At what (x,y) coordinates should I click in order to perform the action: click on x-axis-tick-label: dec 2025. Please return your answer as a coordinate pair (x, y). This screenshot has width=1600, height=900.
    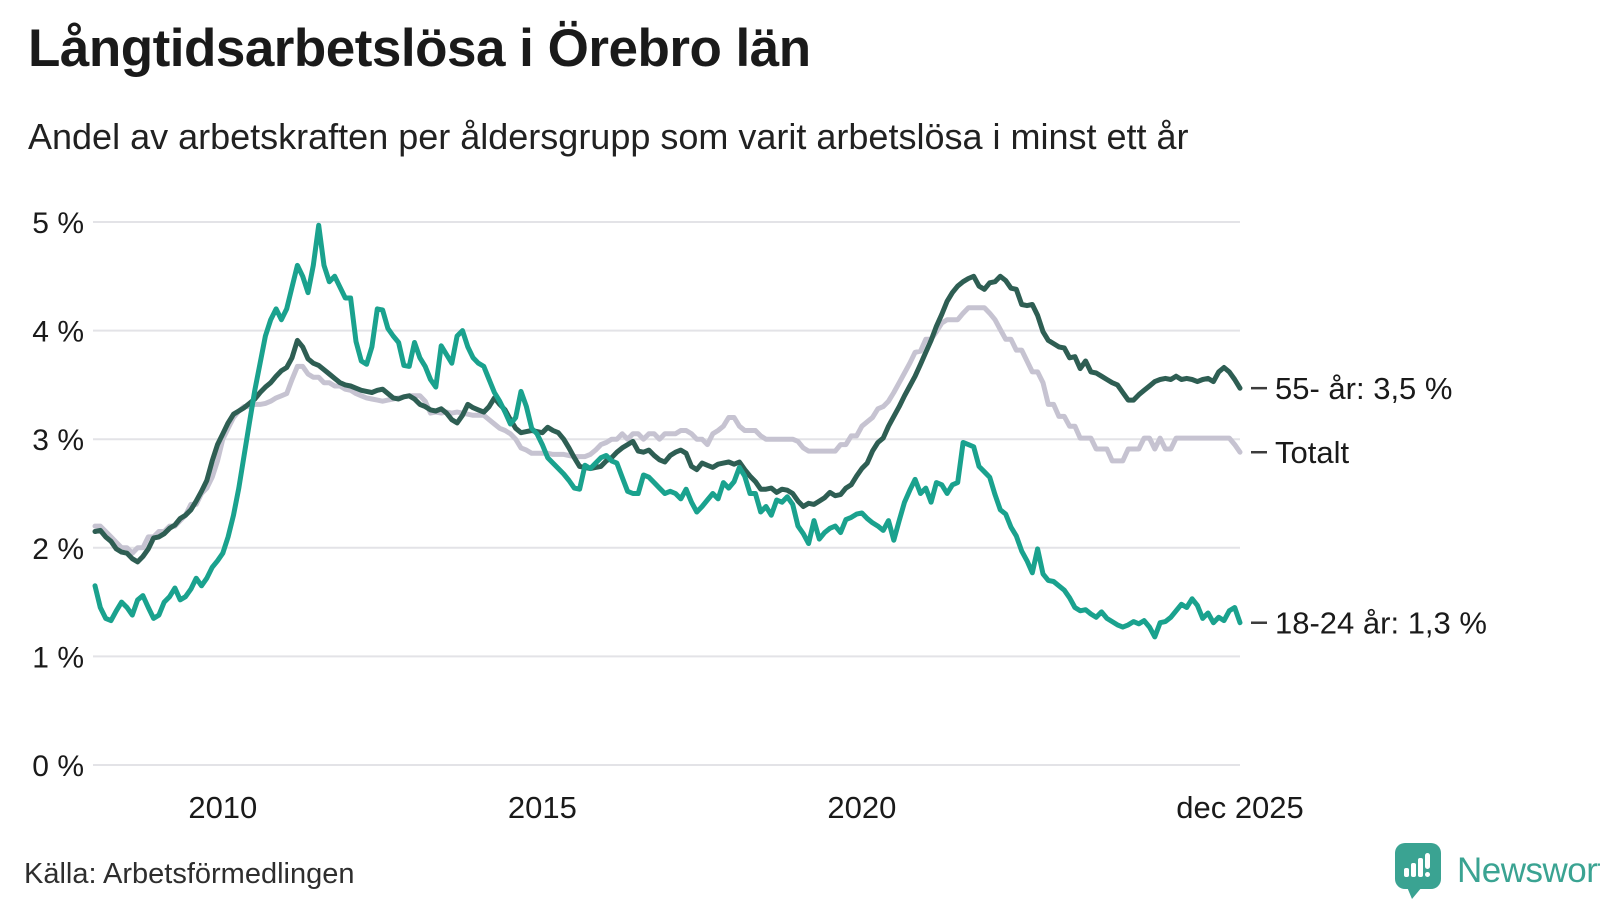
    Looking at the image, I should click on (1240, 807).